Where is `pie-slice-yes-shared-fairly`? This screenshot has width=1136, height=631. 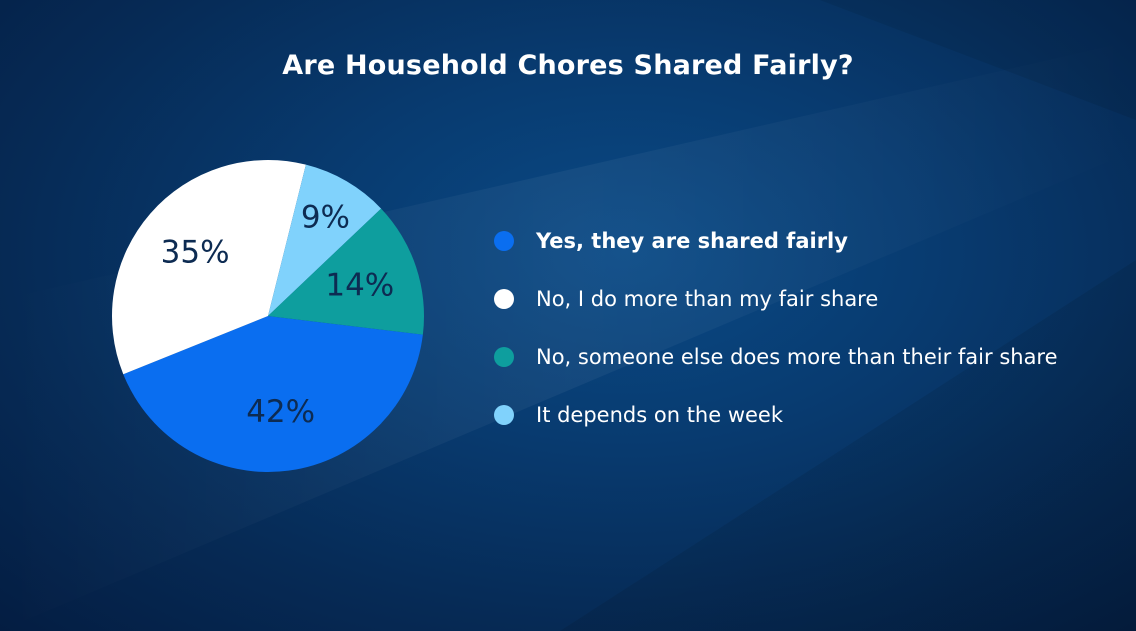
pie-slice-yes-shared-fairly is located at coordinates (273, 394).